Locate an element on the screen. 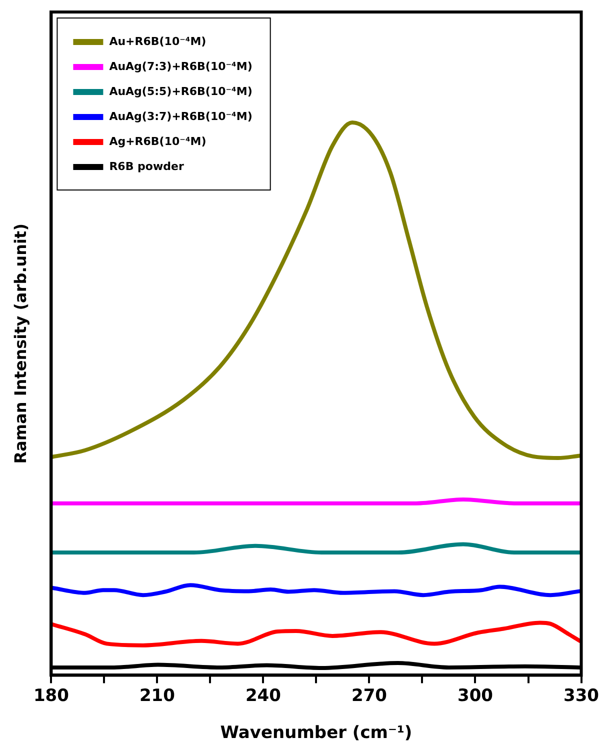  legend-label: AuAg(5:5)+R6B(10⁻⁴M) is located at coordinates (180, 91).